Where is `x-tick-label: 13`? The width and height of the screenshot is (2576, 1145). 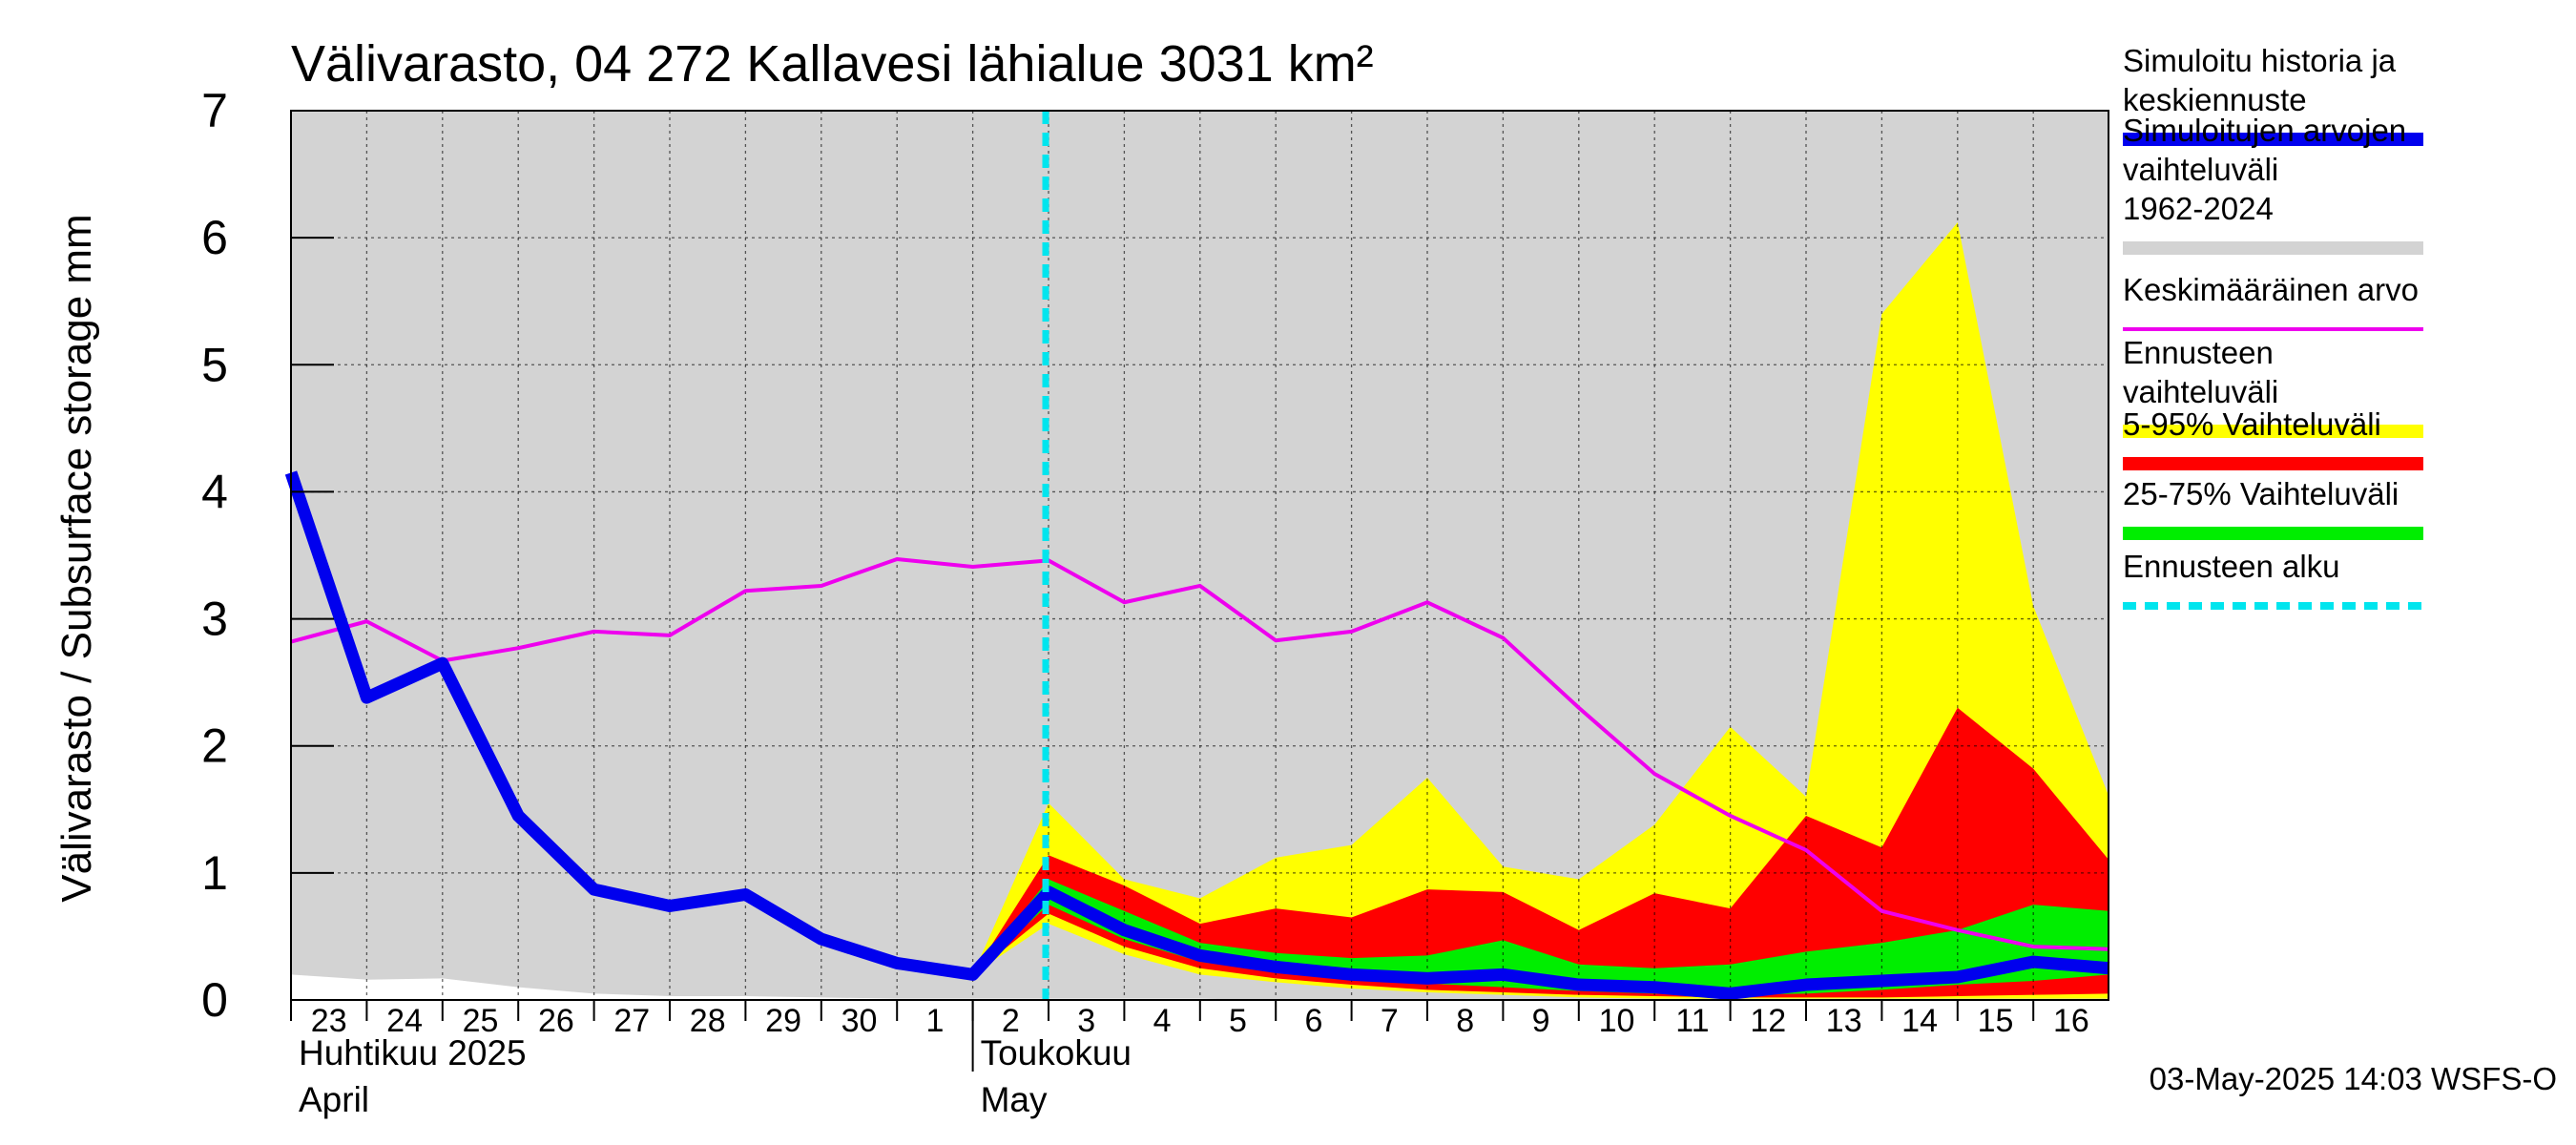
x-tick-label: 13 is located at coordinates (1844, 1021).